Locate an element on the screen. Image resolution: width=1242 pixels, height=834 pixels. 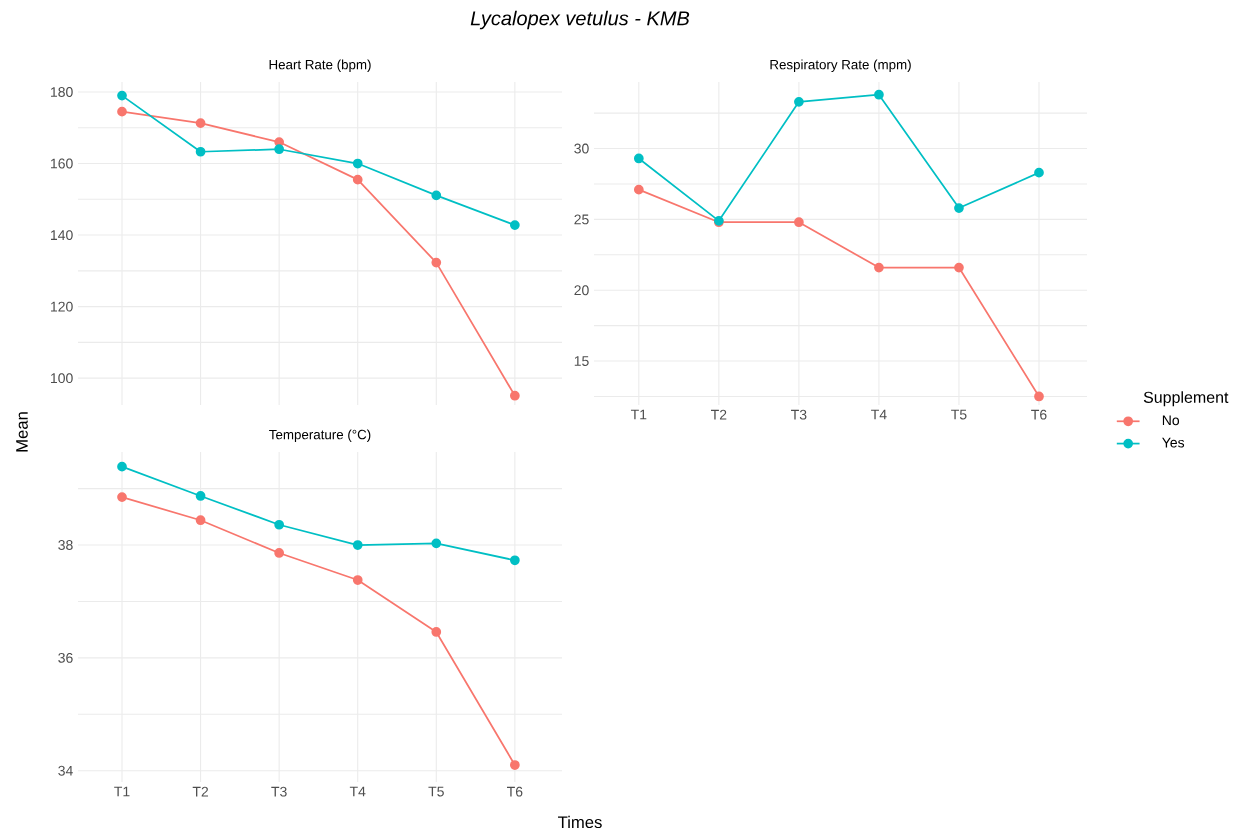
y-tick-label: 100 is located at coordinates (62, 378).